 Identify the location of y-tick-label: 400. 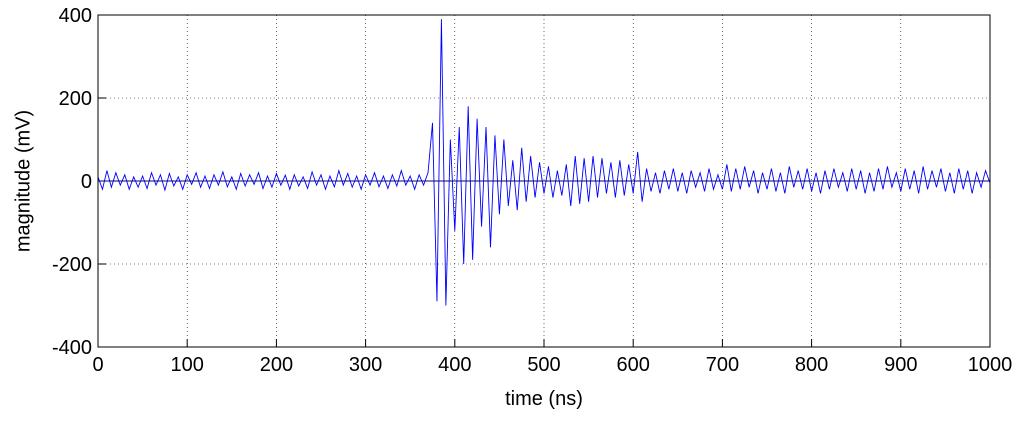
(75, 16).